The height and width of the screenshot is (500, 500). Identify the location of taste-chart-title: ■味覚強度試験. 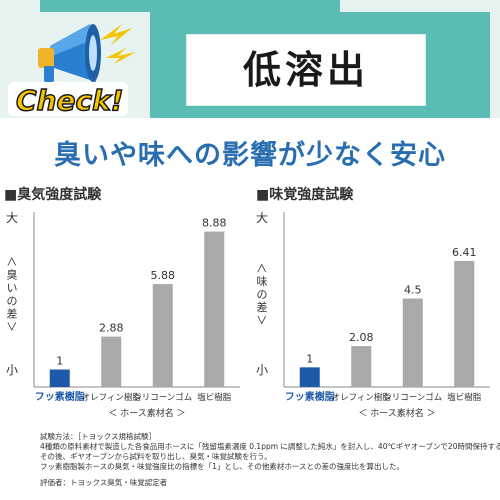
(305, 195).